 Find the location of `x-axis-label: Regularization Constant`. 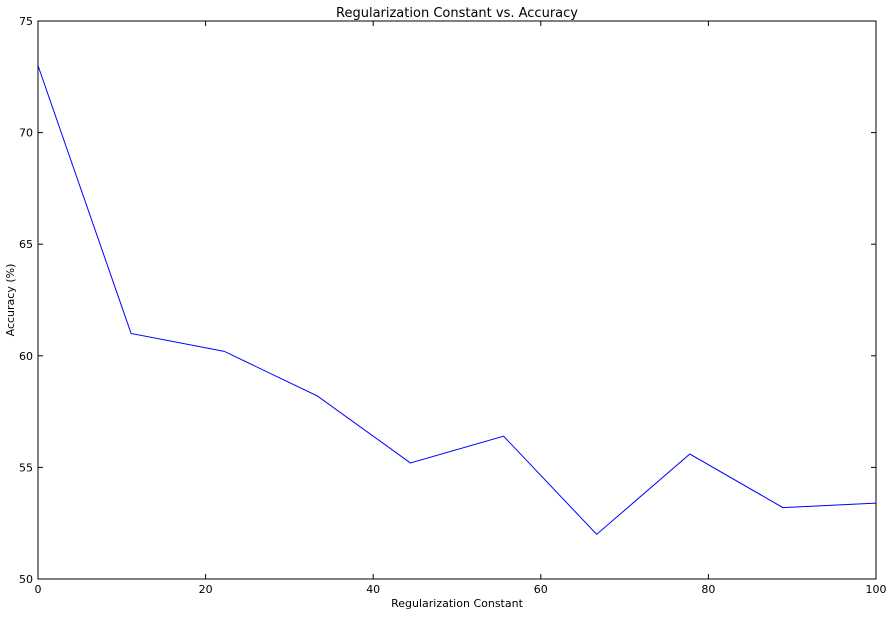

x-axis-label: Regularization Constant is located at coordinates (457, 603).